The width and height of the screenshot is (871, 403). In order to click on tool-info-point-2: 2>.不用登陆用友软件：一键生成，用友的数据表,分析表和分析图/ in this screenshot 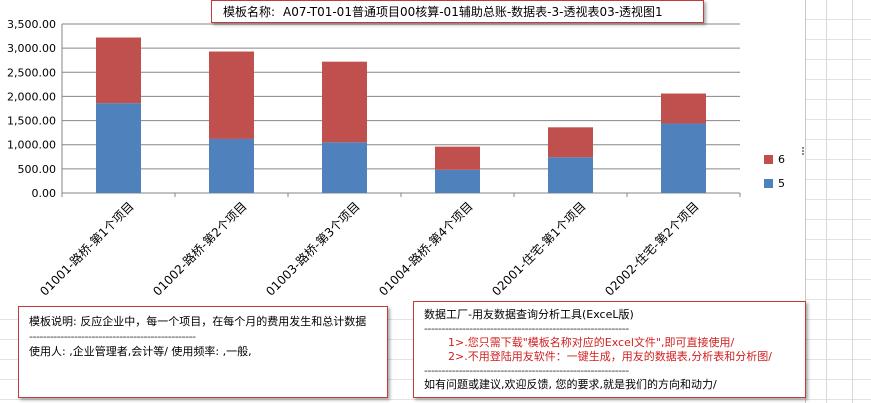, I will do `click(610, 356)`.